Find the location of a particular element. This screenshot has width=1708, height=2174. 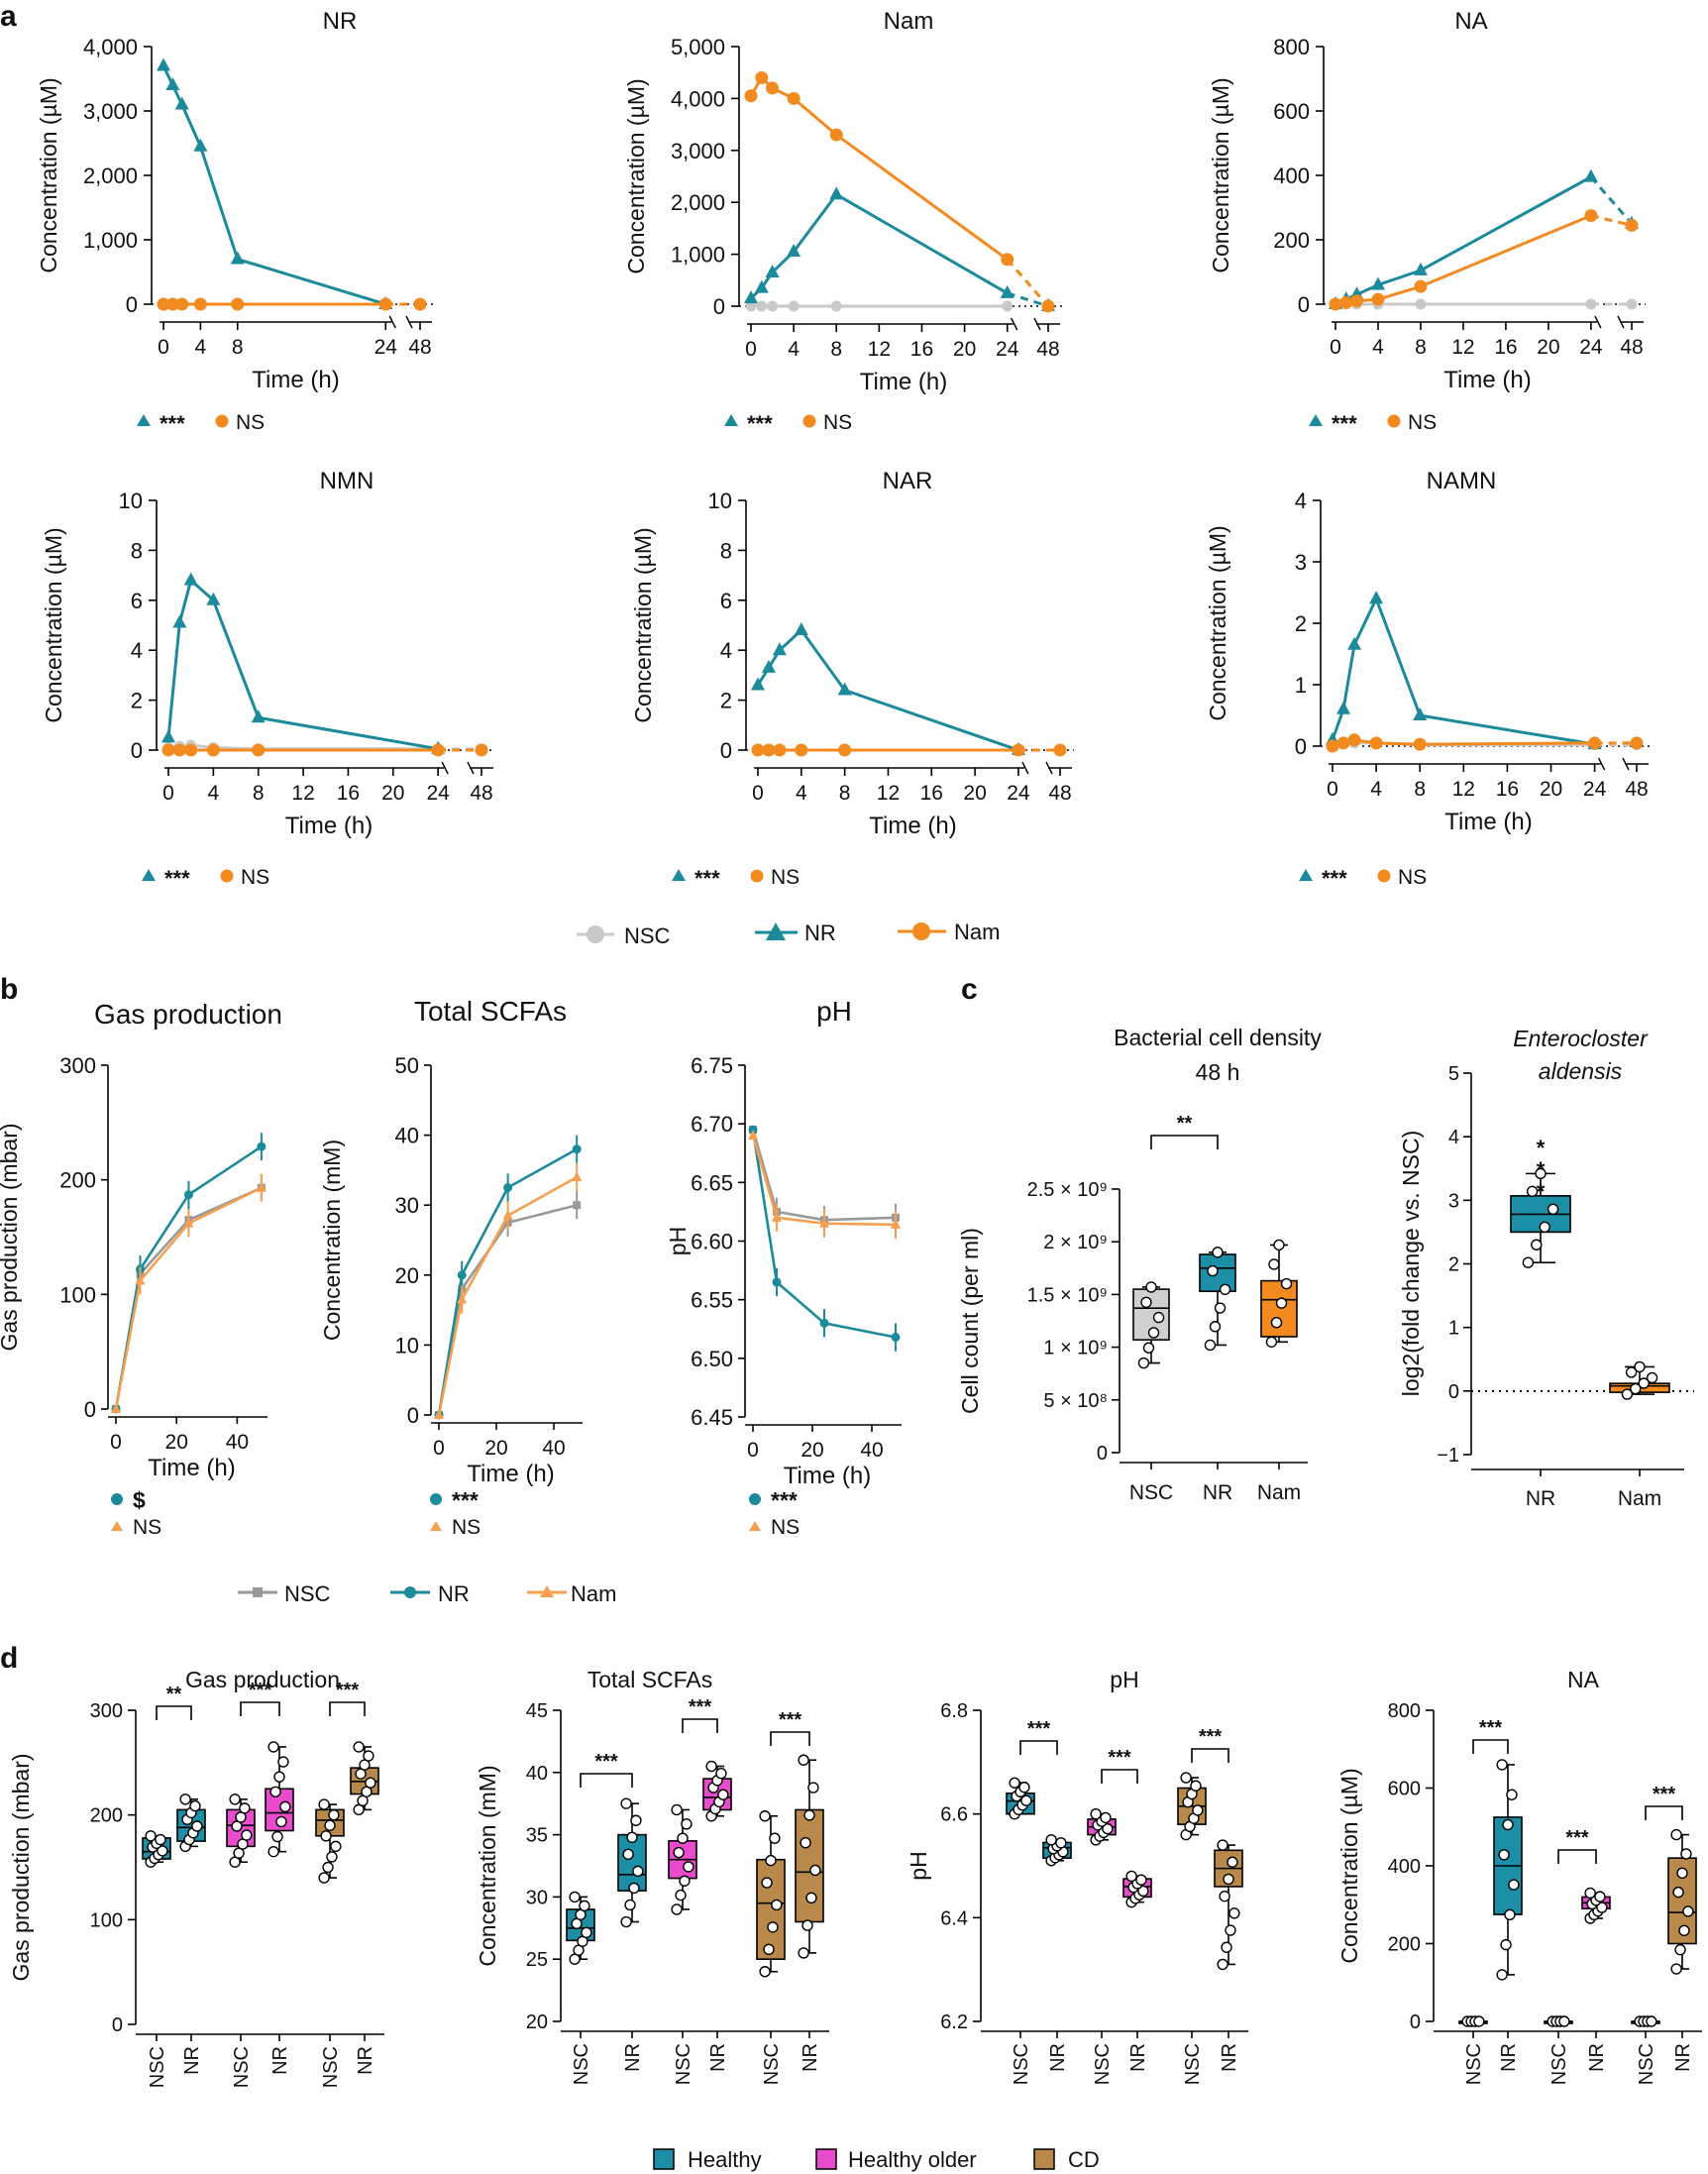

y-tick-label: −1 is located at coordinates (1448, 1456).